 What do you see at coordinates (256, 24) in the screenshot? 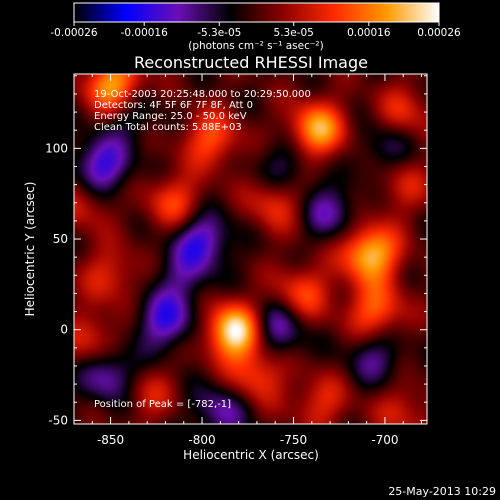
I see `colorbar-ticks` at bounding box center [256, 24].